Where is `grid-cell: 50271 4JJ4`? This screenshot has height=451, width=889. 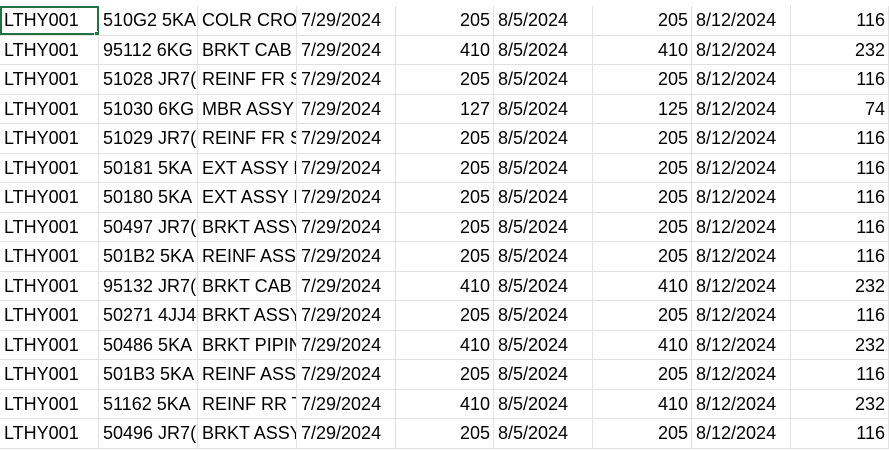
grid-cell: 50271 4JJ4 is located at coordinates (148, 315).